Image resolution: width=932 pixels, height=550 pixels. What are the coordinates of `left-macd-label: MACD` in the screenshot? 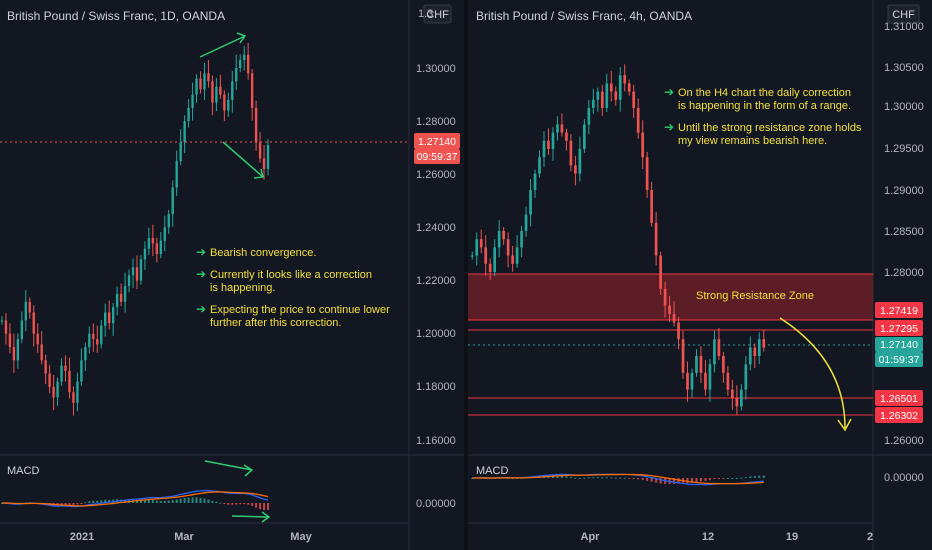 It's located at (23, 471).